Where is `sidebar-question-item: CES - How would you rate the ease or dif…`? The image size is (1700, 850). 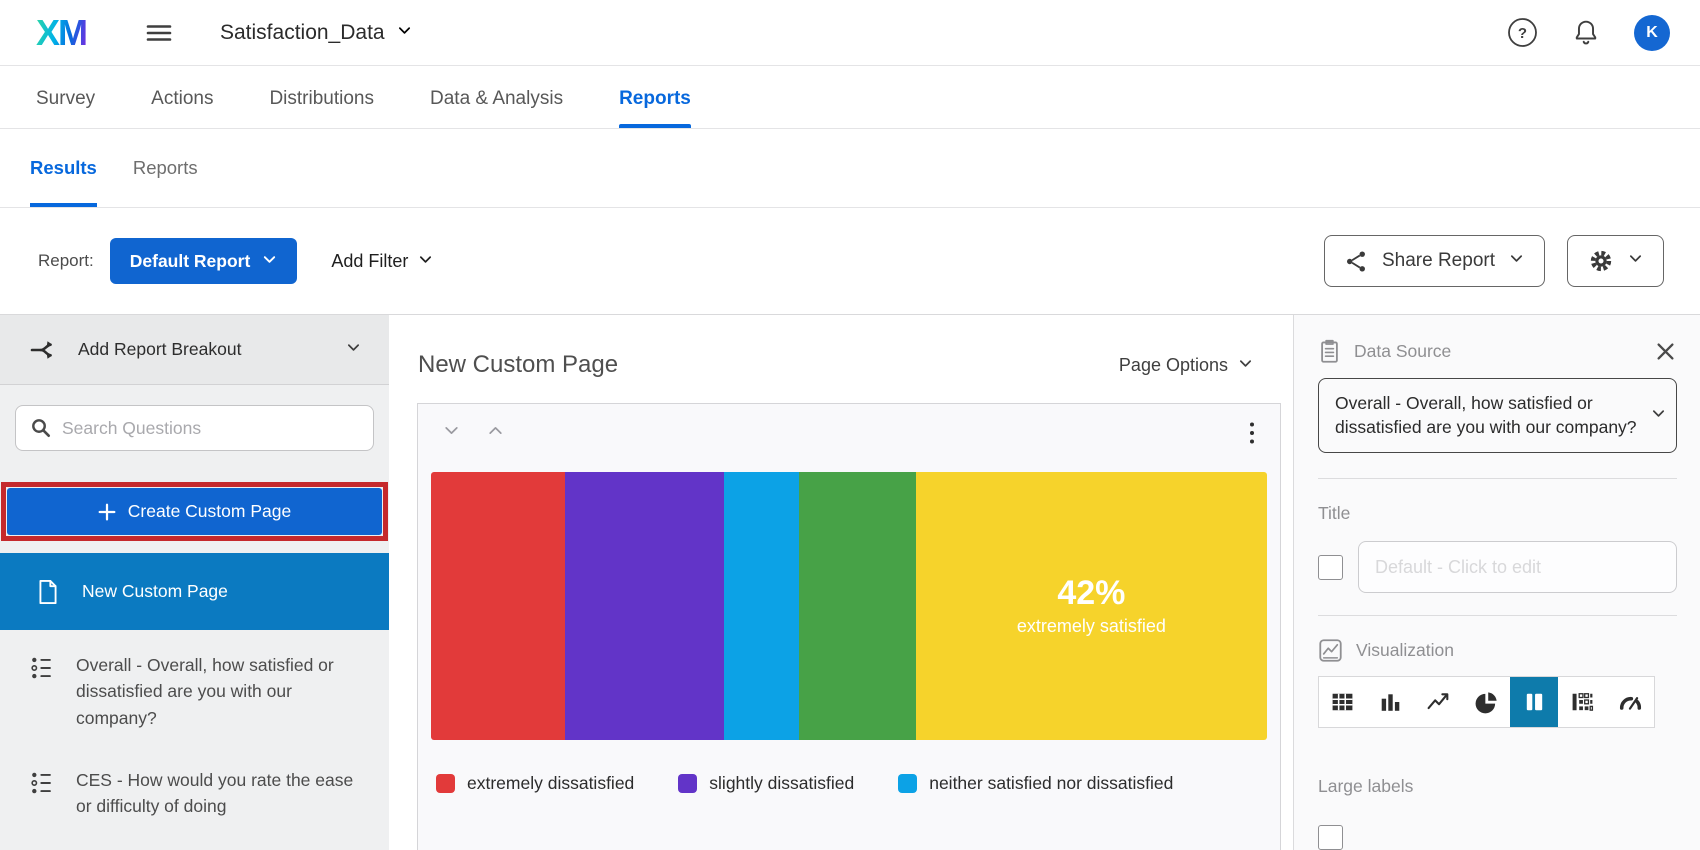 sidebar-question-item: CES - How would you rate the ease or dif… is located at coordinates (197, 793).